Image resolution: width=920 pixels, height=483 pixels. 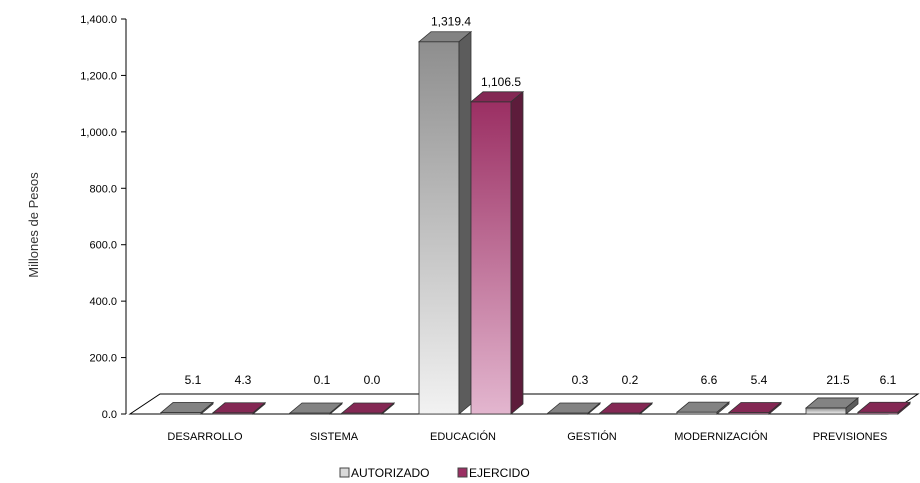 What do you see at coordinates (334, 437) in the screenshot?
I see `category-label: SISTEMA` at bounding box center [334, 437].